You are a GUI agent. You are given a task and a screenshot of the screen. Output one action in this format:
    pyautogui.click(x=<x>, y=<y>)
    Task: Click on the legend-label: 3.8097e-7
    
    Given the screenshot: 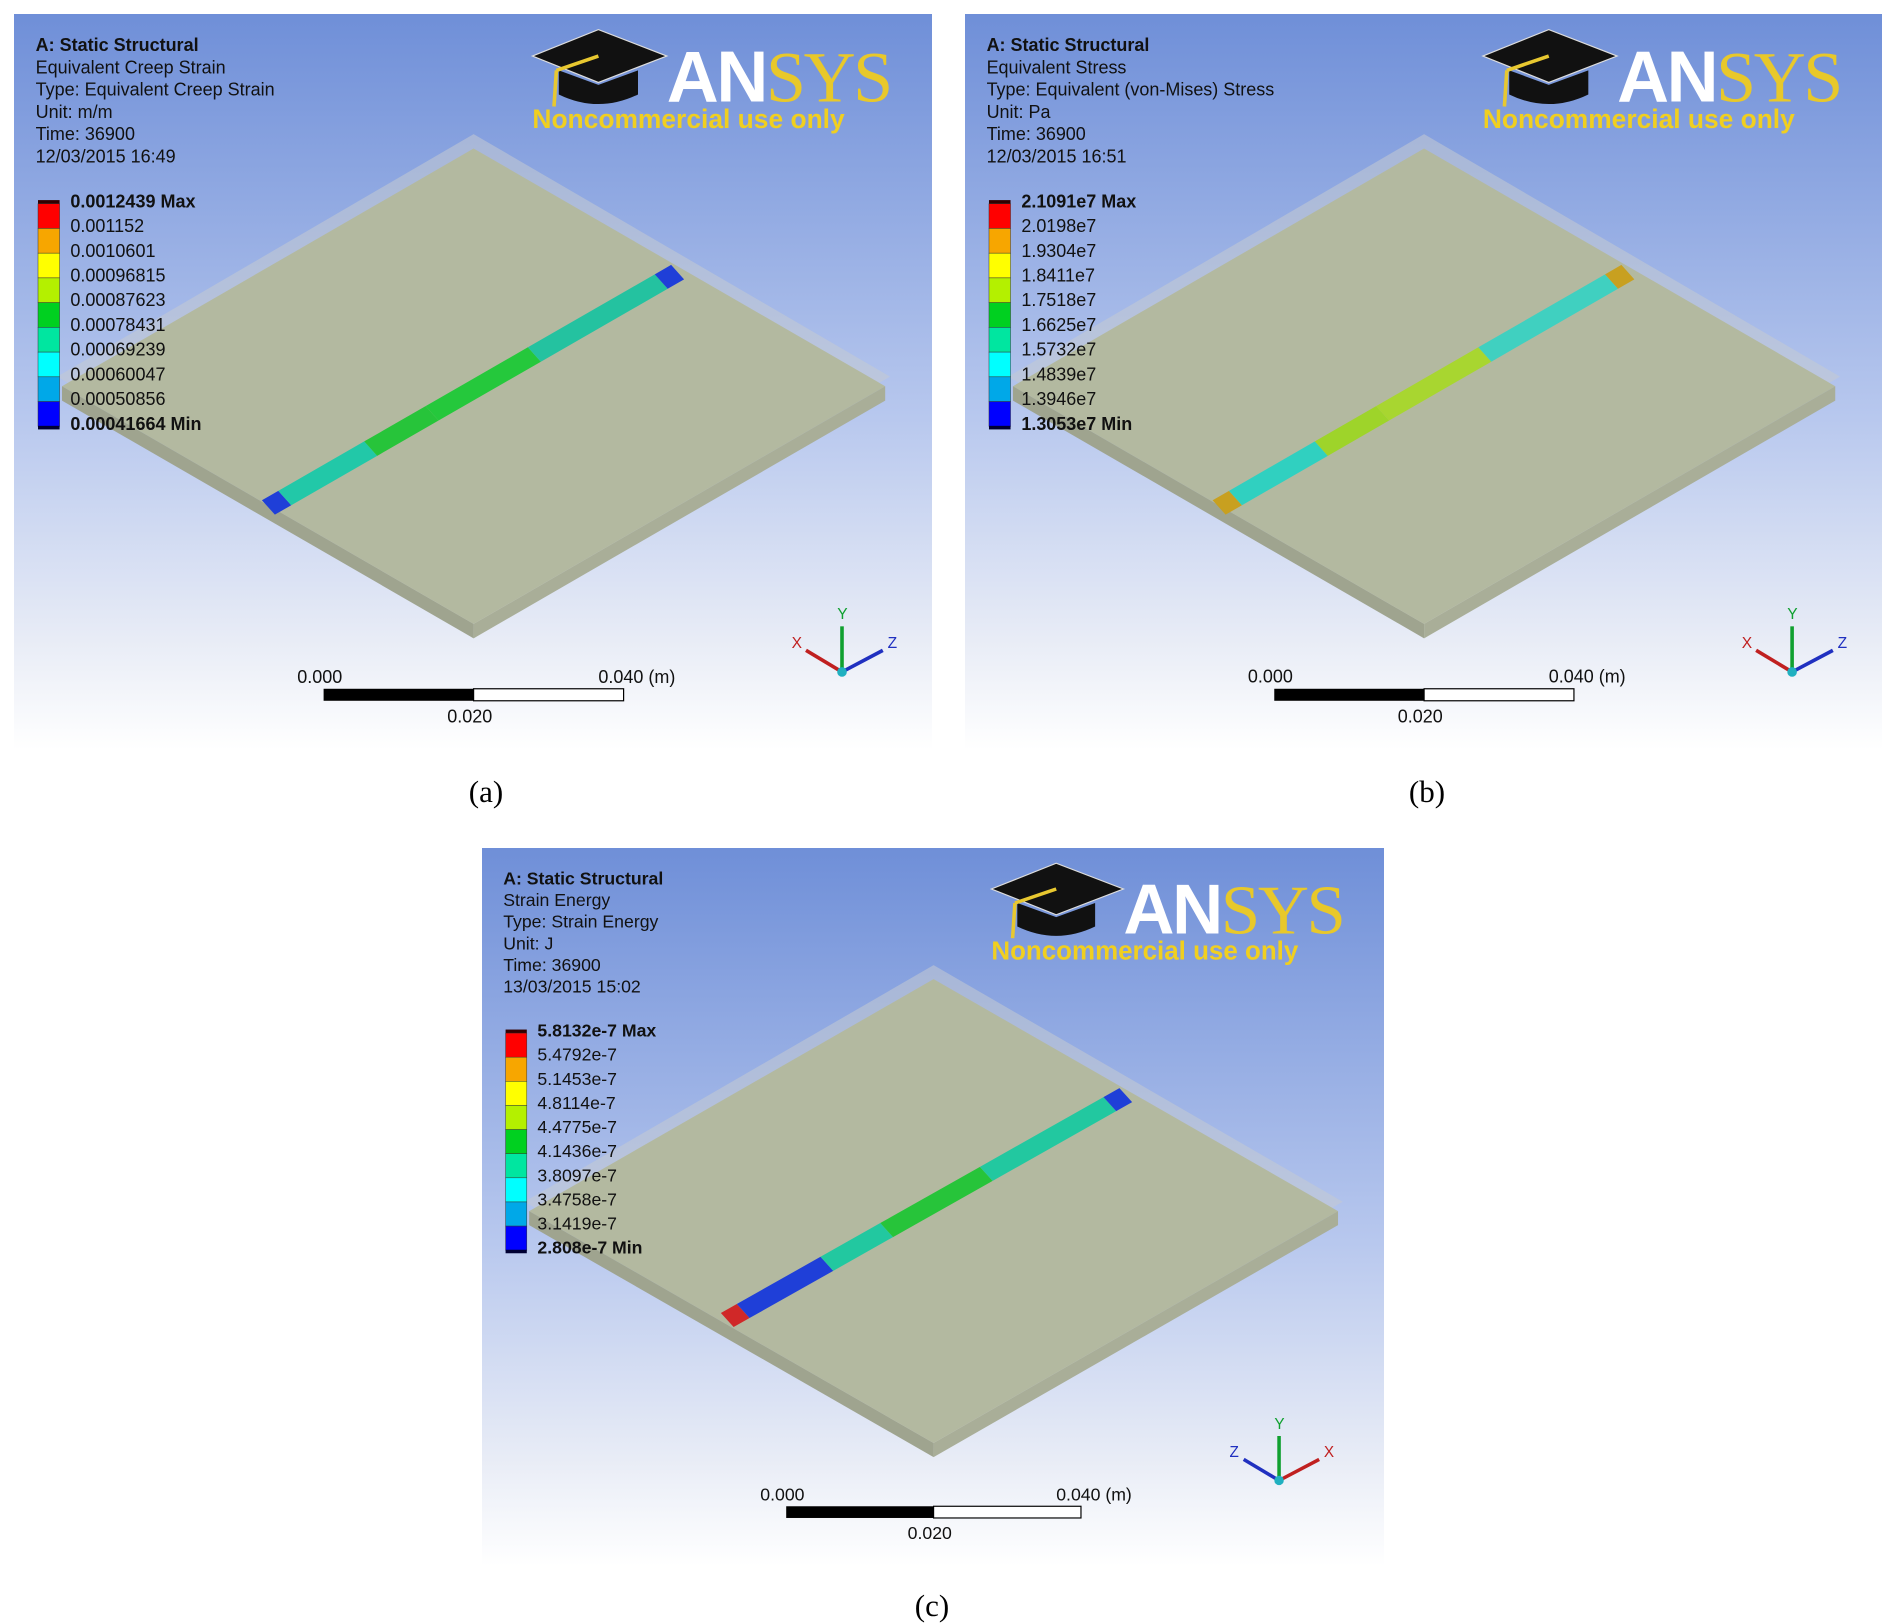 What is the action you would take?
    pyautogui.click(x=577, y=1175)
    